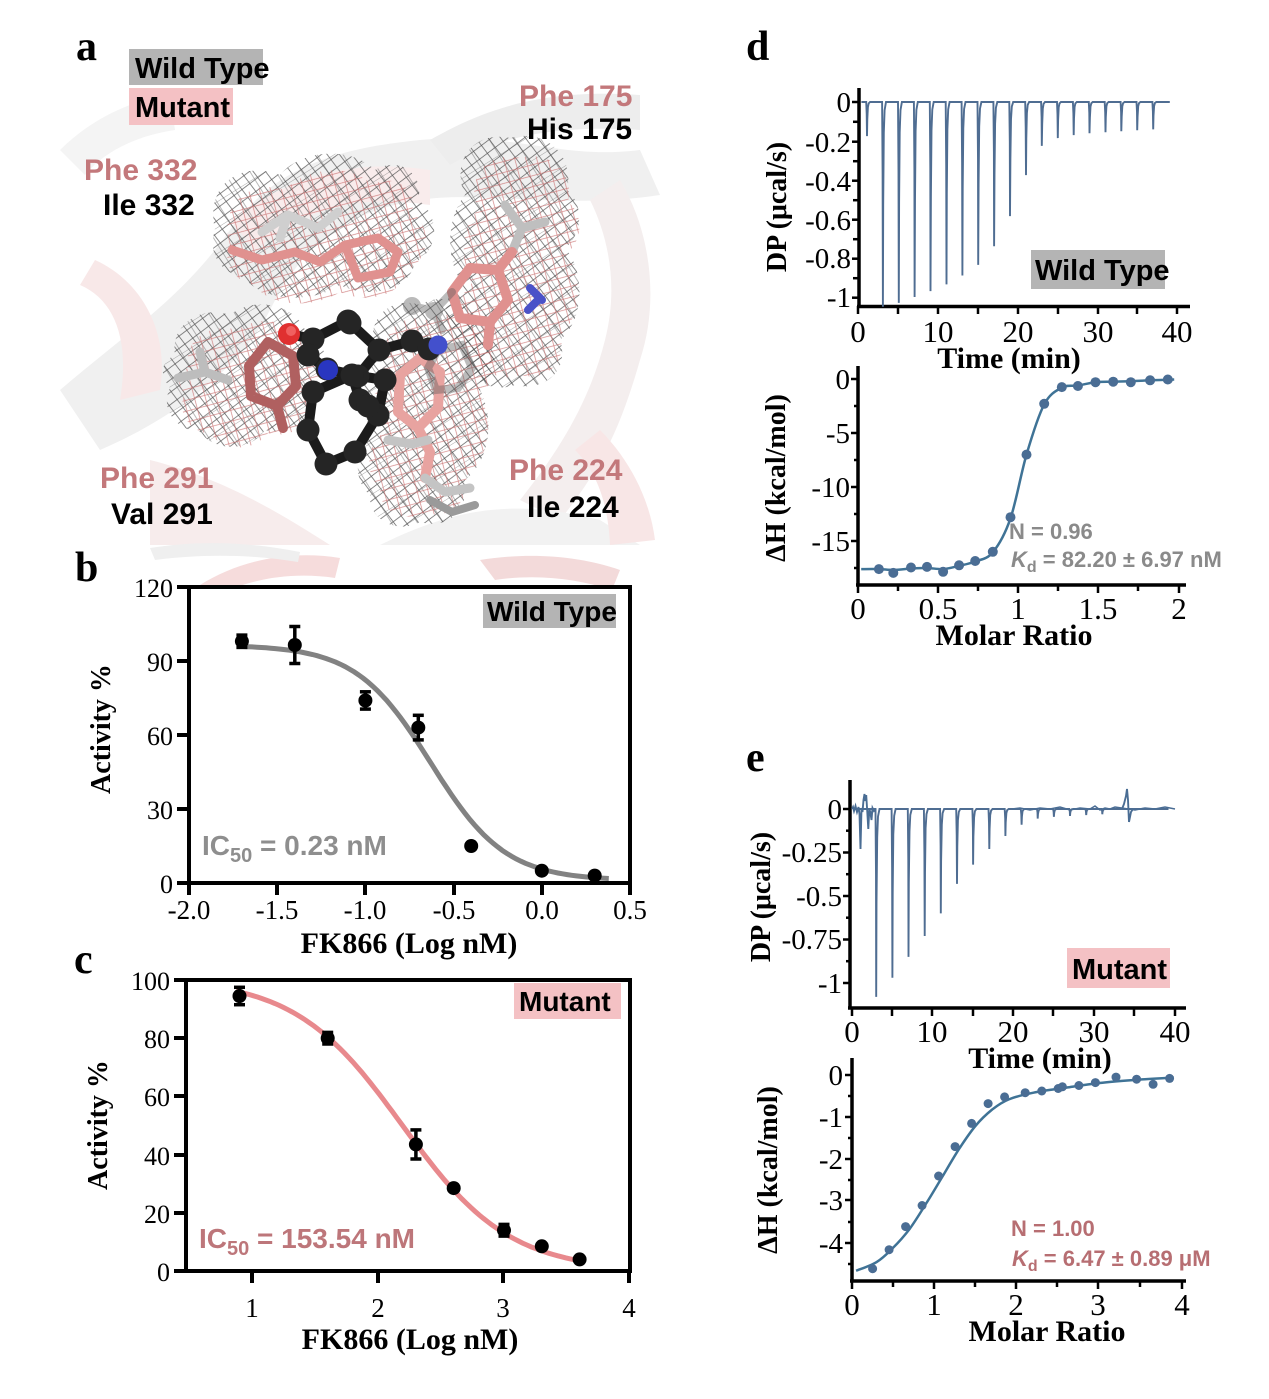  I want to click on svg-text: -10, so click(830, 488).